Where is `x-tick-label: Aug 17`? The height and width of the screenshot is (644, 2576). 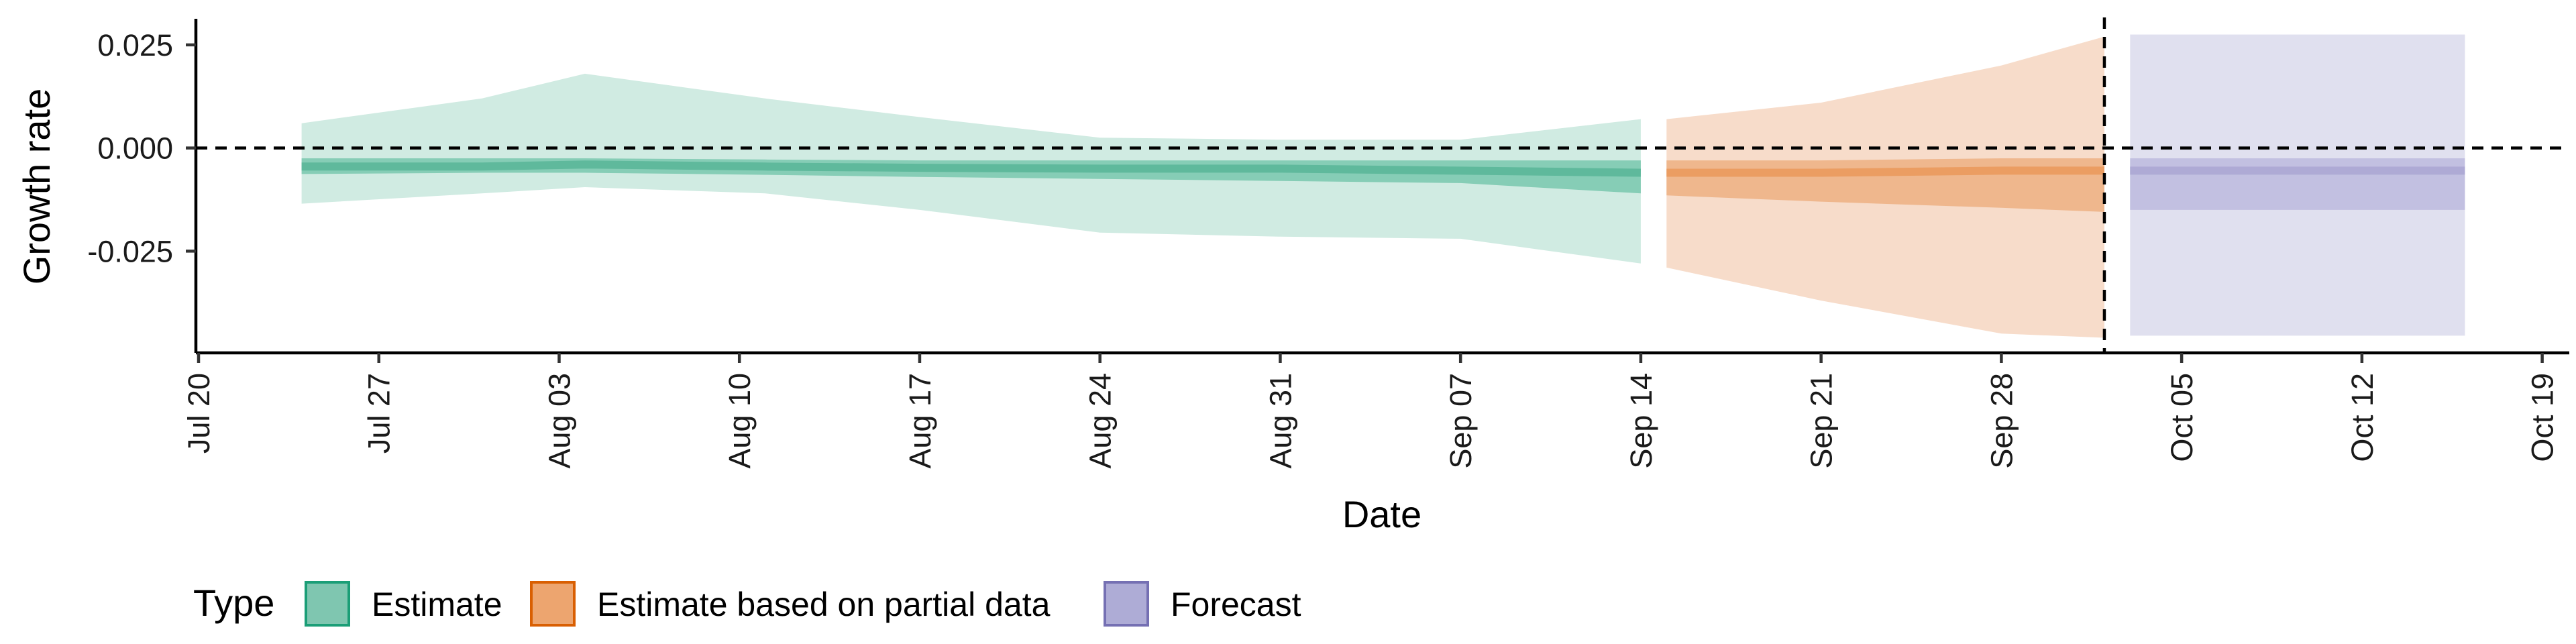
x-tick-label: Aug 17 is located at coordinates (920, 421).